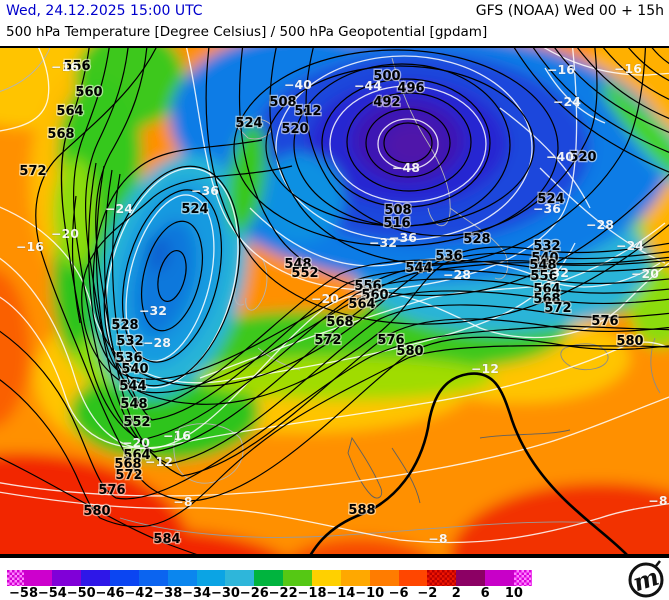  Describe the element at coordinates (485, 593) in the screenshot. I see `legend-tick-label: 6` at that location.